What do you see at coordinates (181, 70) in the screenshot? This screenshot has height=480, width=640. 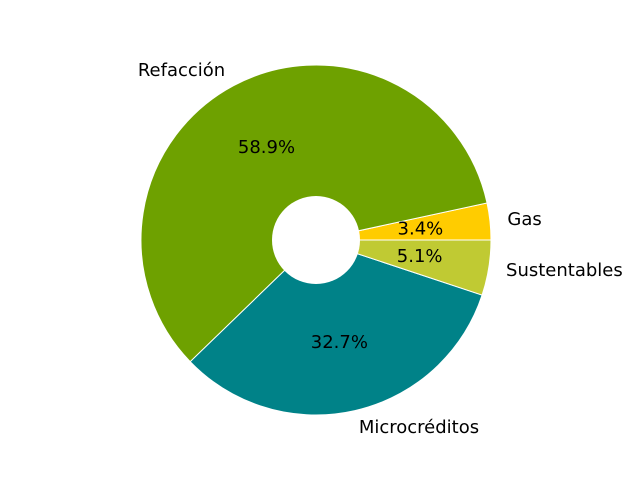 I see `slice-label: Refacción` at bounding box center [181, 70].